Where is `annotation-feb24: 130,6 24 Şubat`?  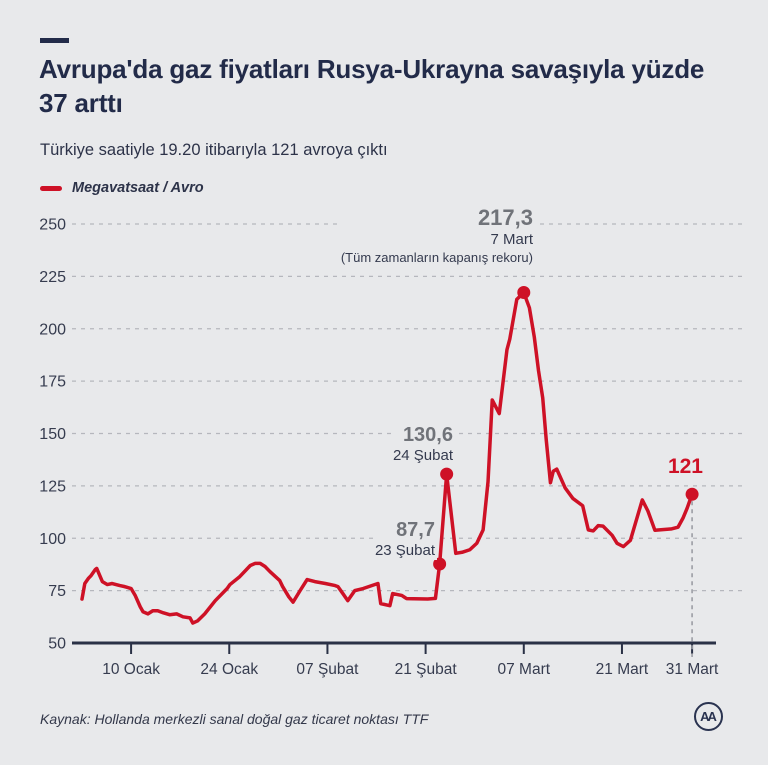
annotation-feb24: 130,6 24 Şubat is located at coordinates (422, 444).